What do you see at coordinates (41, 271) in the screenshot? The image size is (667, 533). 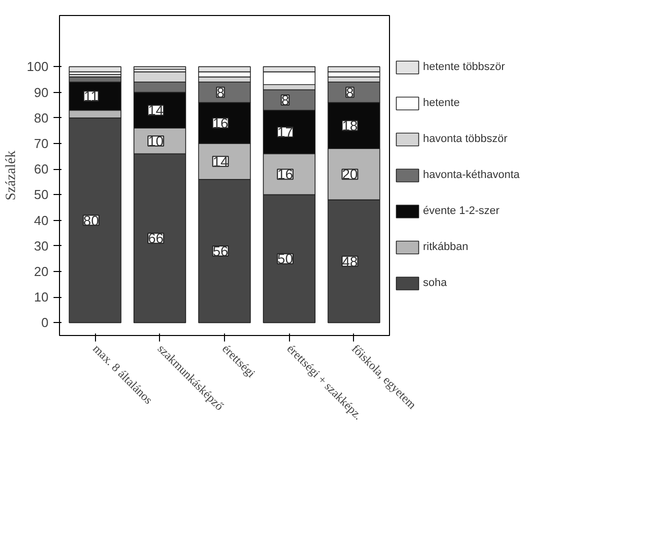 I see `y-tick-label: 20` at bounding box center [41, 271].